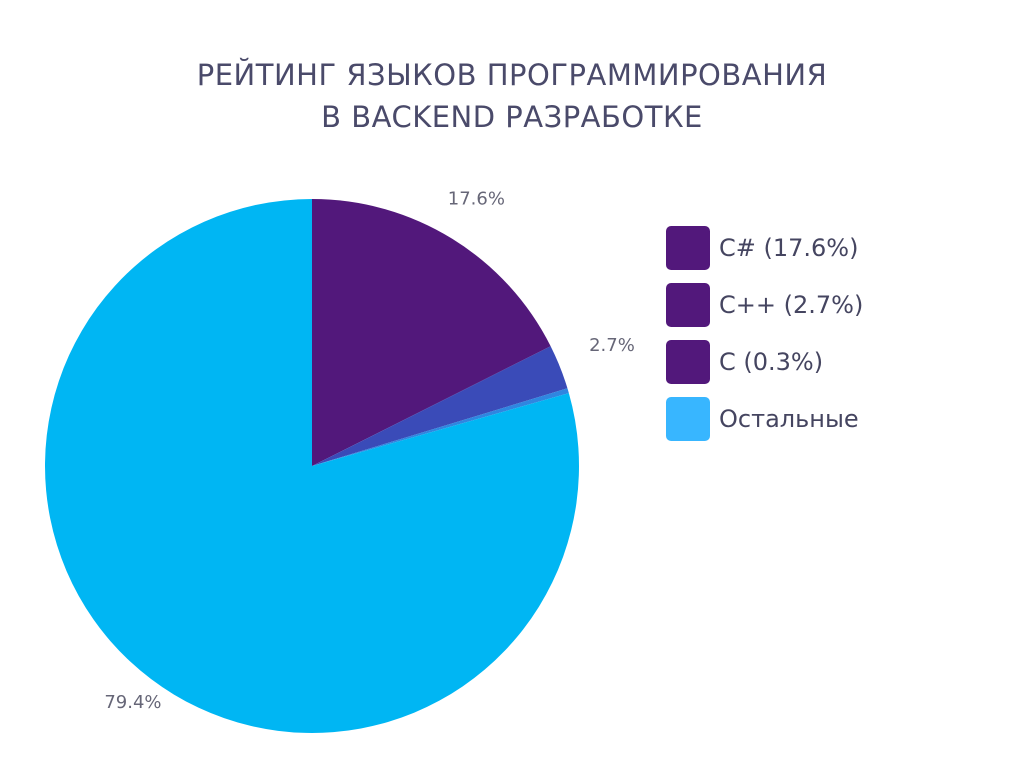 This screenshot has height=768, width=1024. I want to click on legend-item-others: Остальные, so click(764, 419).